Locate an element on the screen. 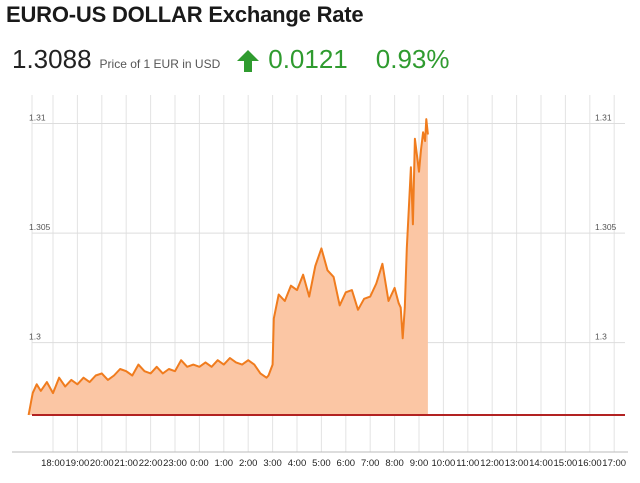  price-change: 0.0121 is located at coordinates (308, 59).